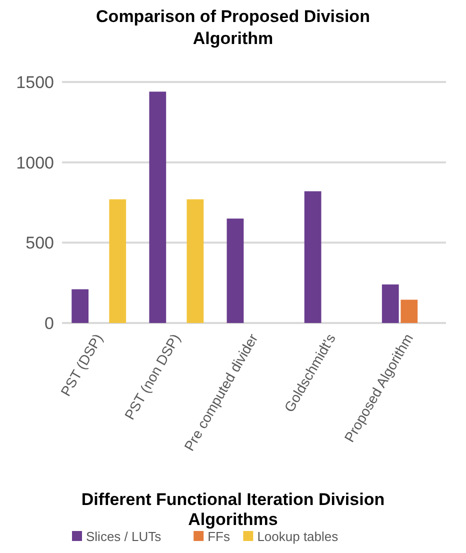  What do you see at coordinates (298, 536) in the screenshot?
I see `legend-label: Lookup tables` at bounding box center [298, 536].